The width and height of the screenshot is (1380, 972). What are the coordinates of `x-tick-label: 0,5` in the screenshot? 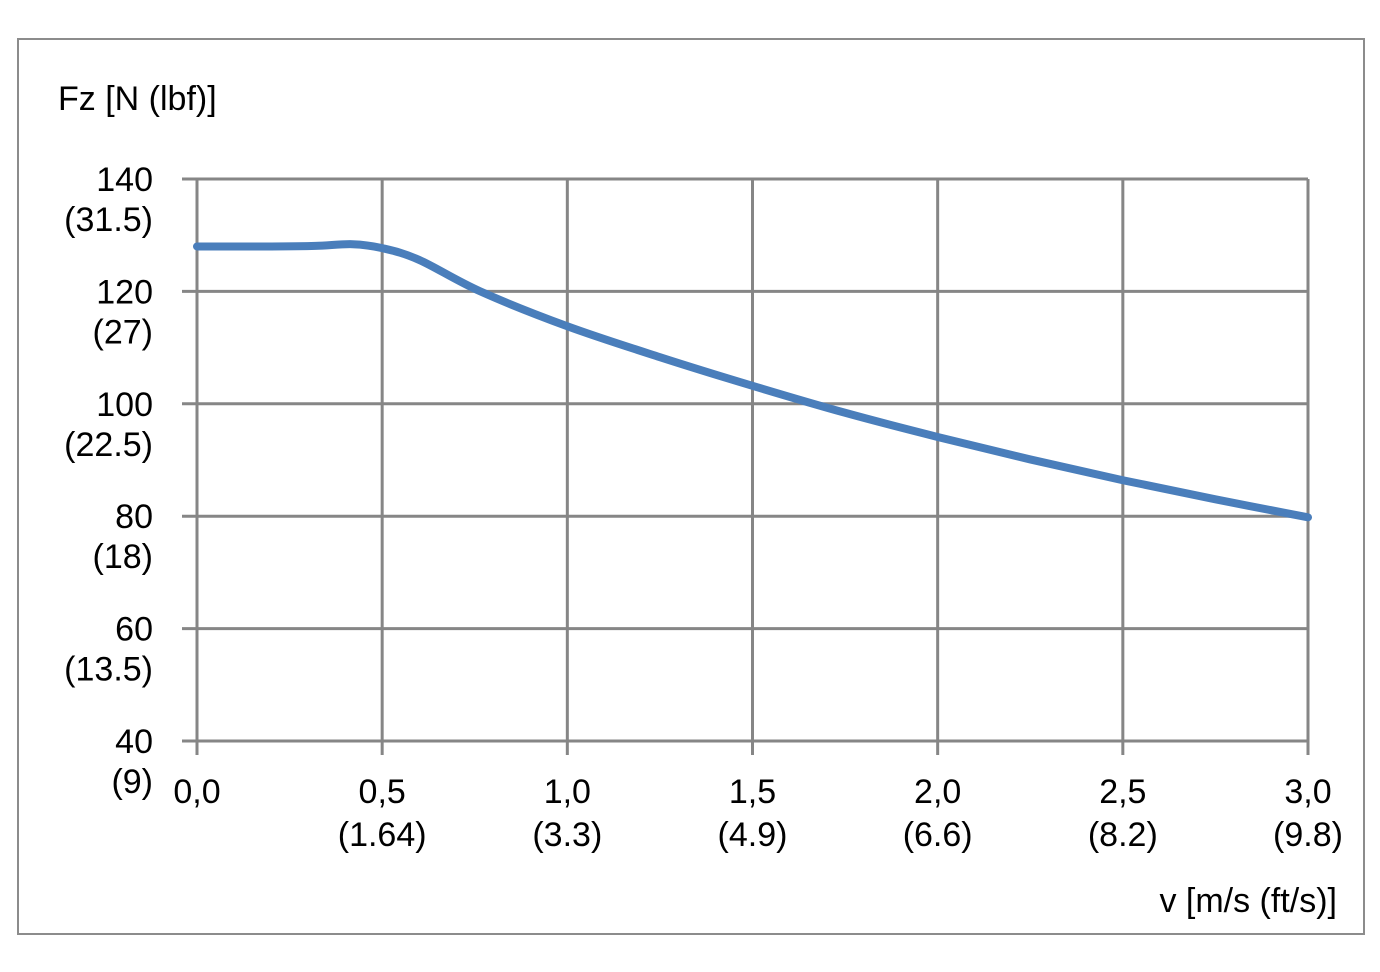 It's located at (382, 792).